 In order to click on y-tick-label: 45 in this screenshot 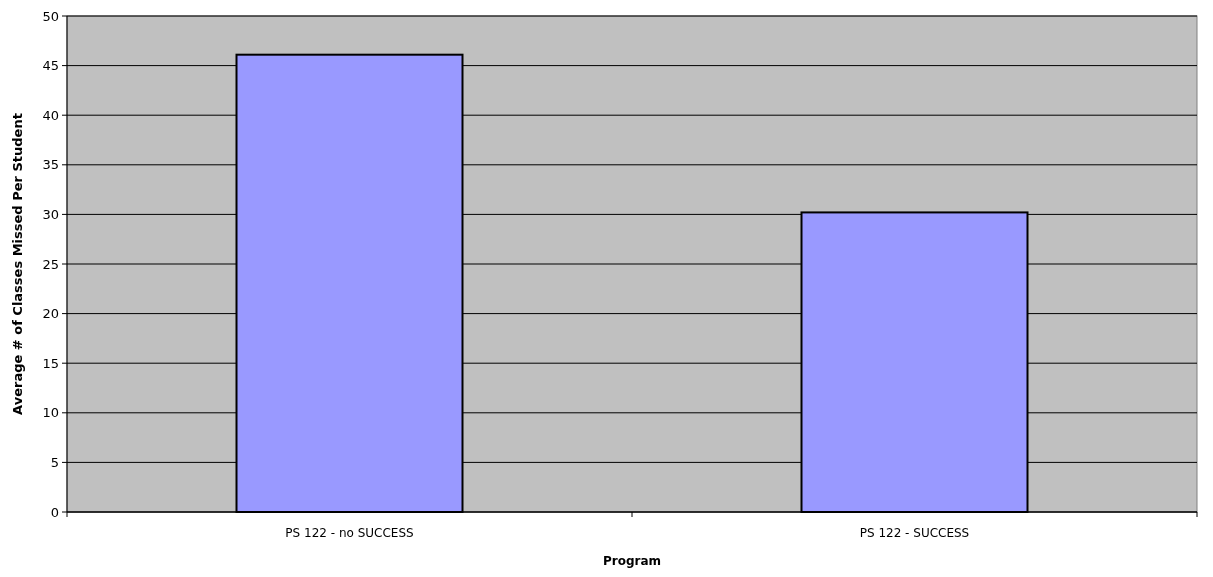, I will do `click(50, 66)`.